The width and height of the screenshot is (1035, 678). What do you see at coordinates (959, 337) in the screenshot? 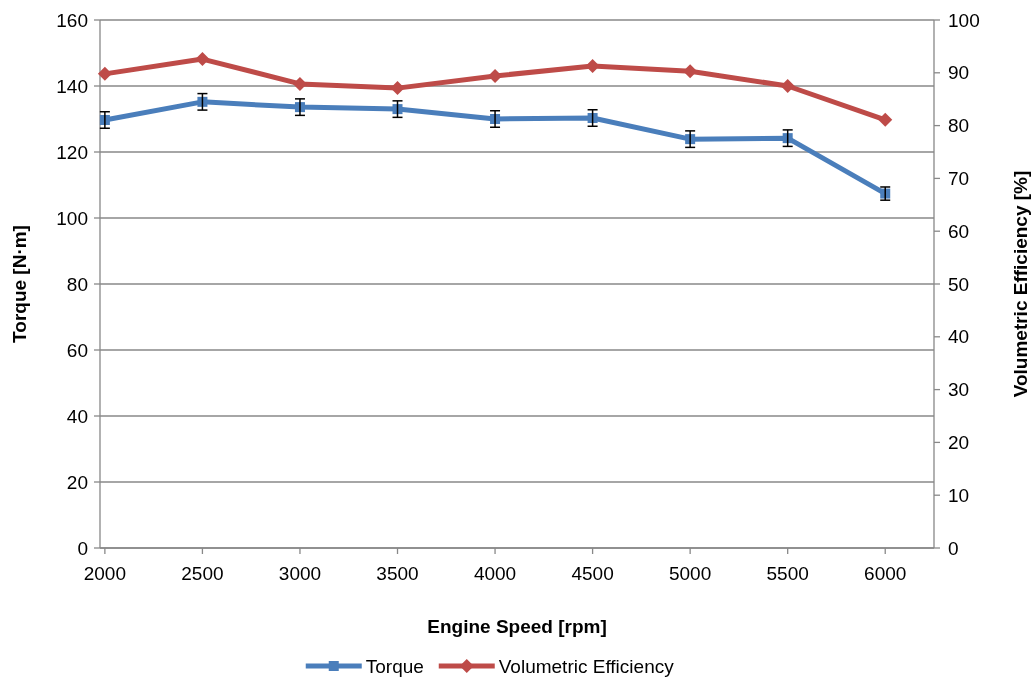
I see `y2-tick-label: 40` at bounding box center [959, 337].